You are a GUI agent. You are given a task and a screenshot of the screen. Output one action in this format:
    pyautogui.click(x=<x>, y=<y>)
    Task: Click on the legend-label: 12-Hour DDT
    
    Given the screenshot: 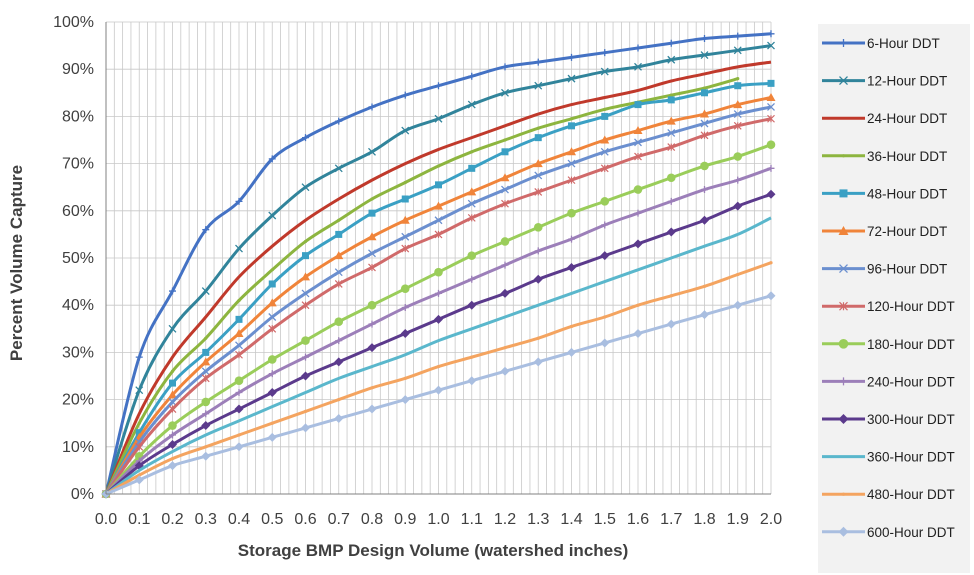 What is the action you would take?
    pyautogui.click(x=907, y=81)
    